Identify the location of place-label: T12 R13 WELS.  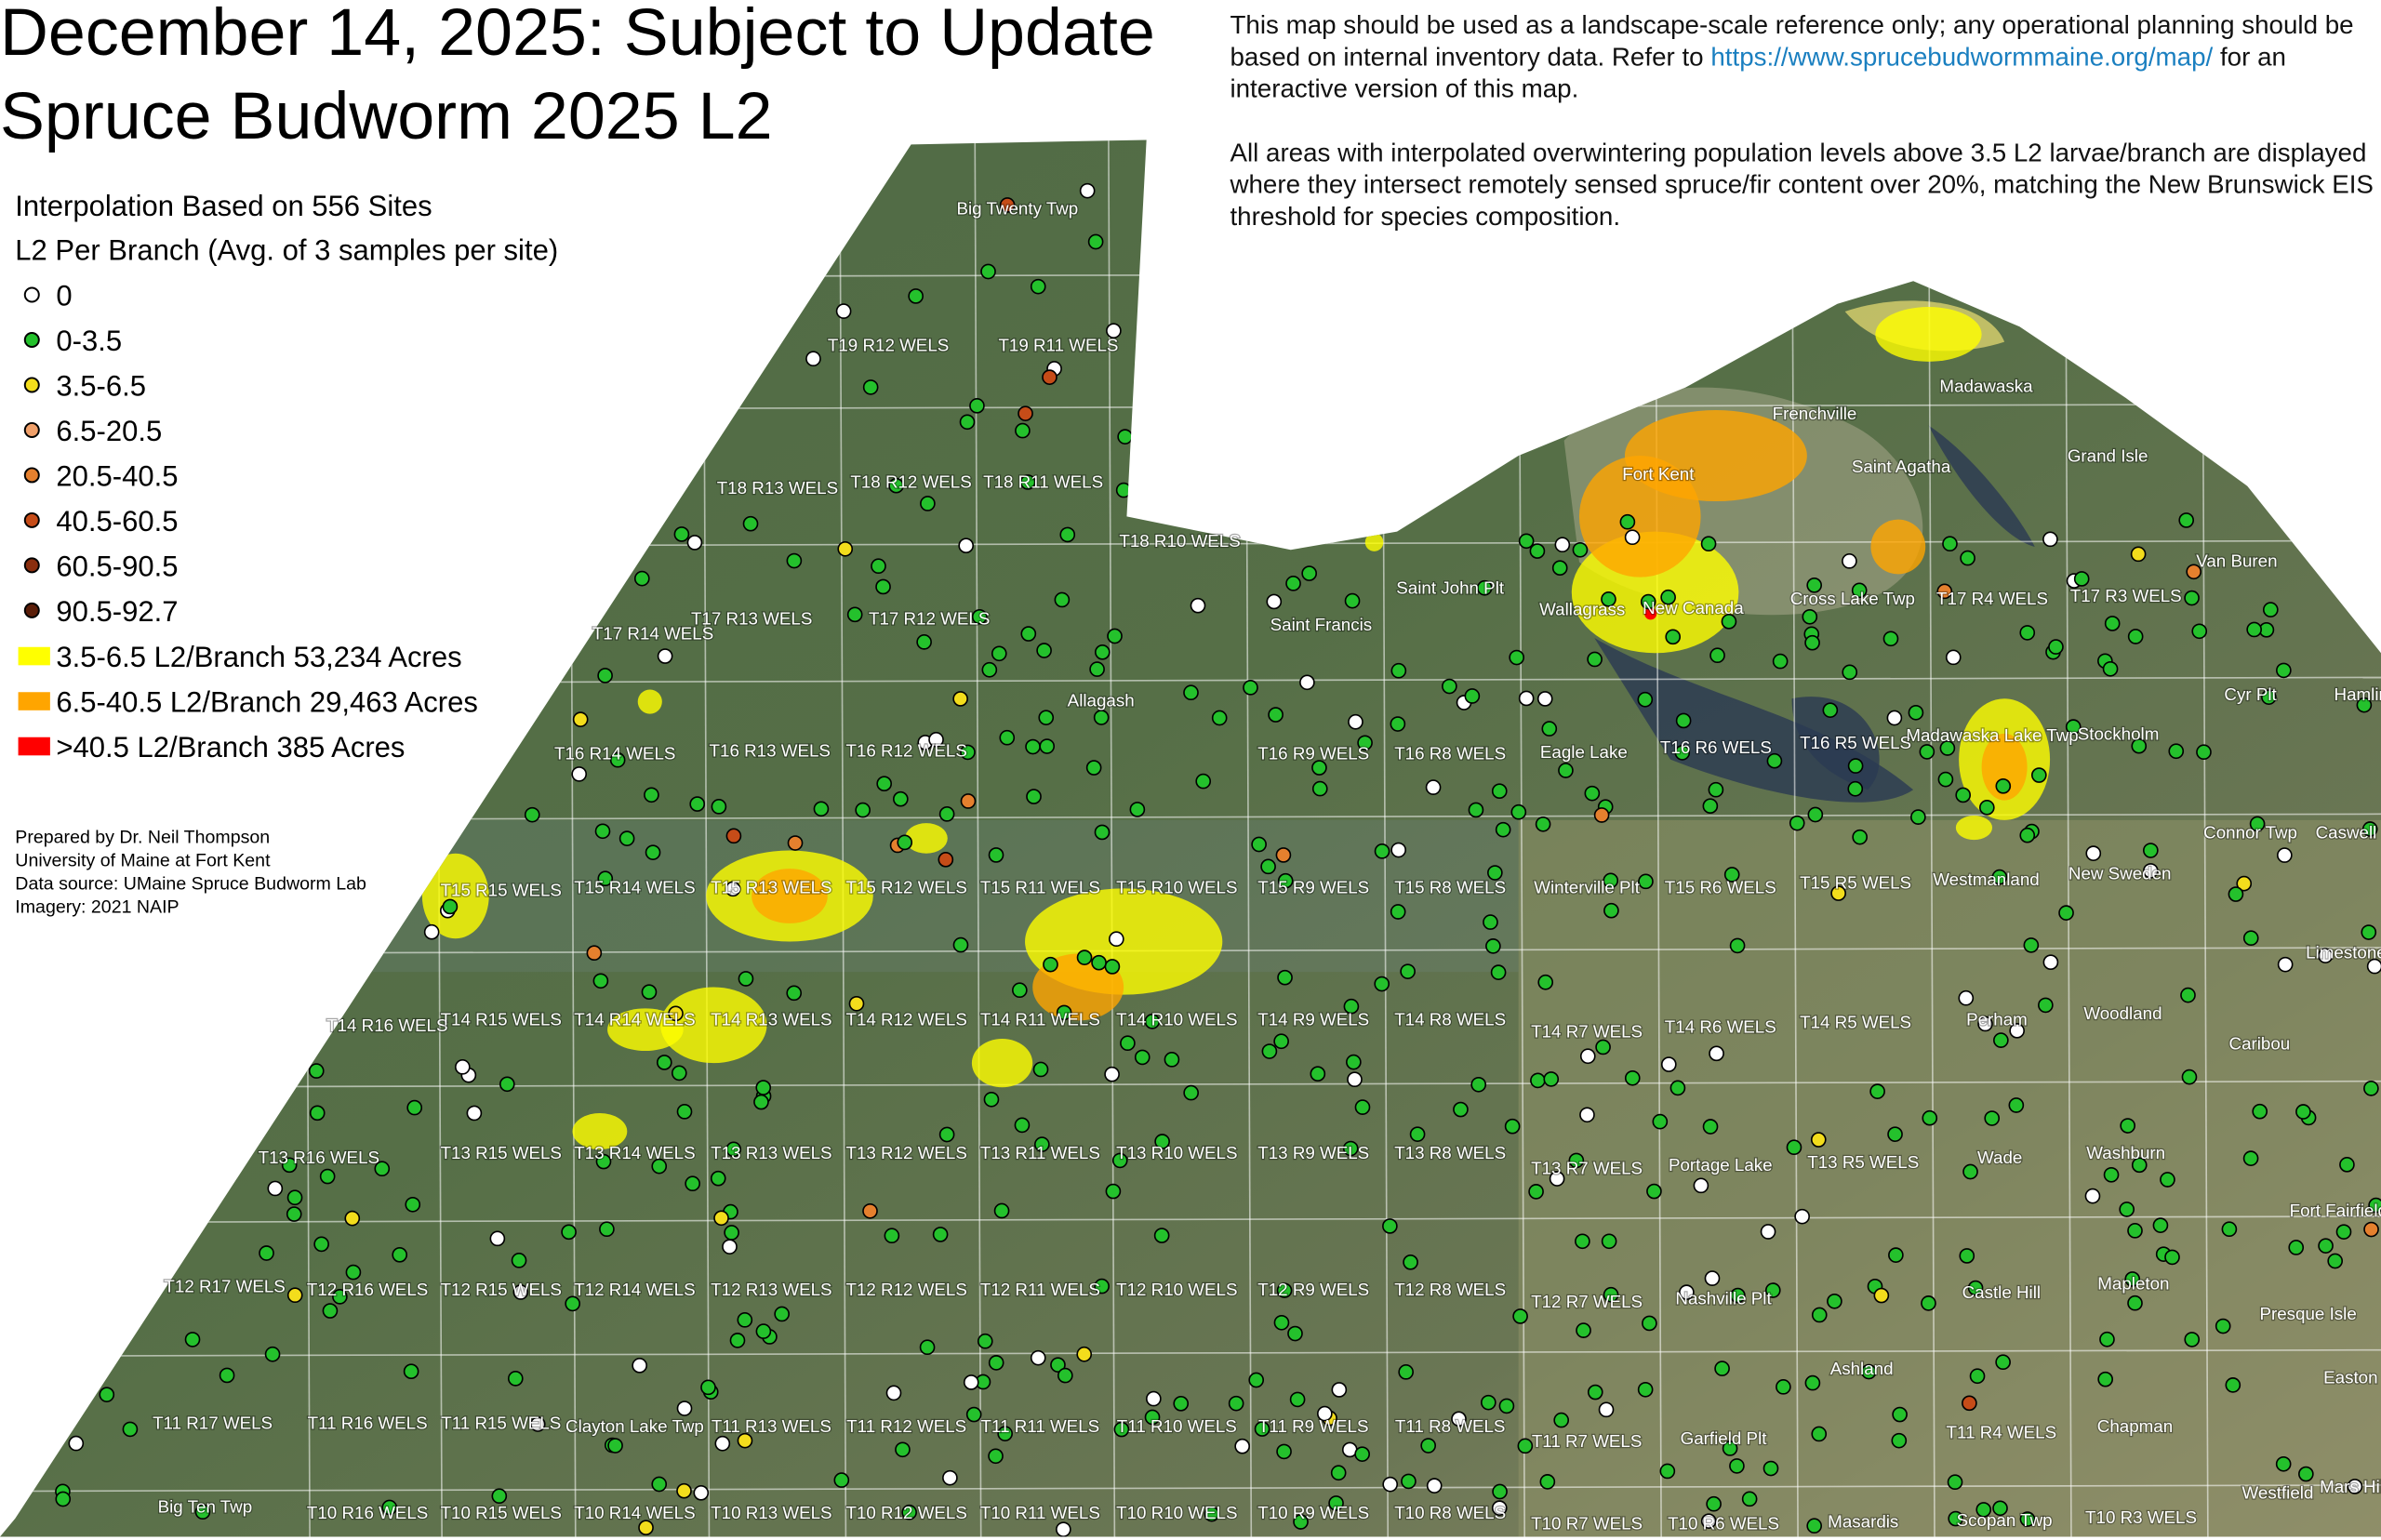
(771, 1289).